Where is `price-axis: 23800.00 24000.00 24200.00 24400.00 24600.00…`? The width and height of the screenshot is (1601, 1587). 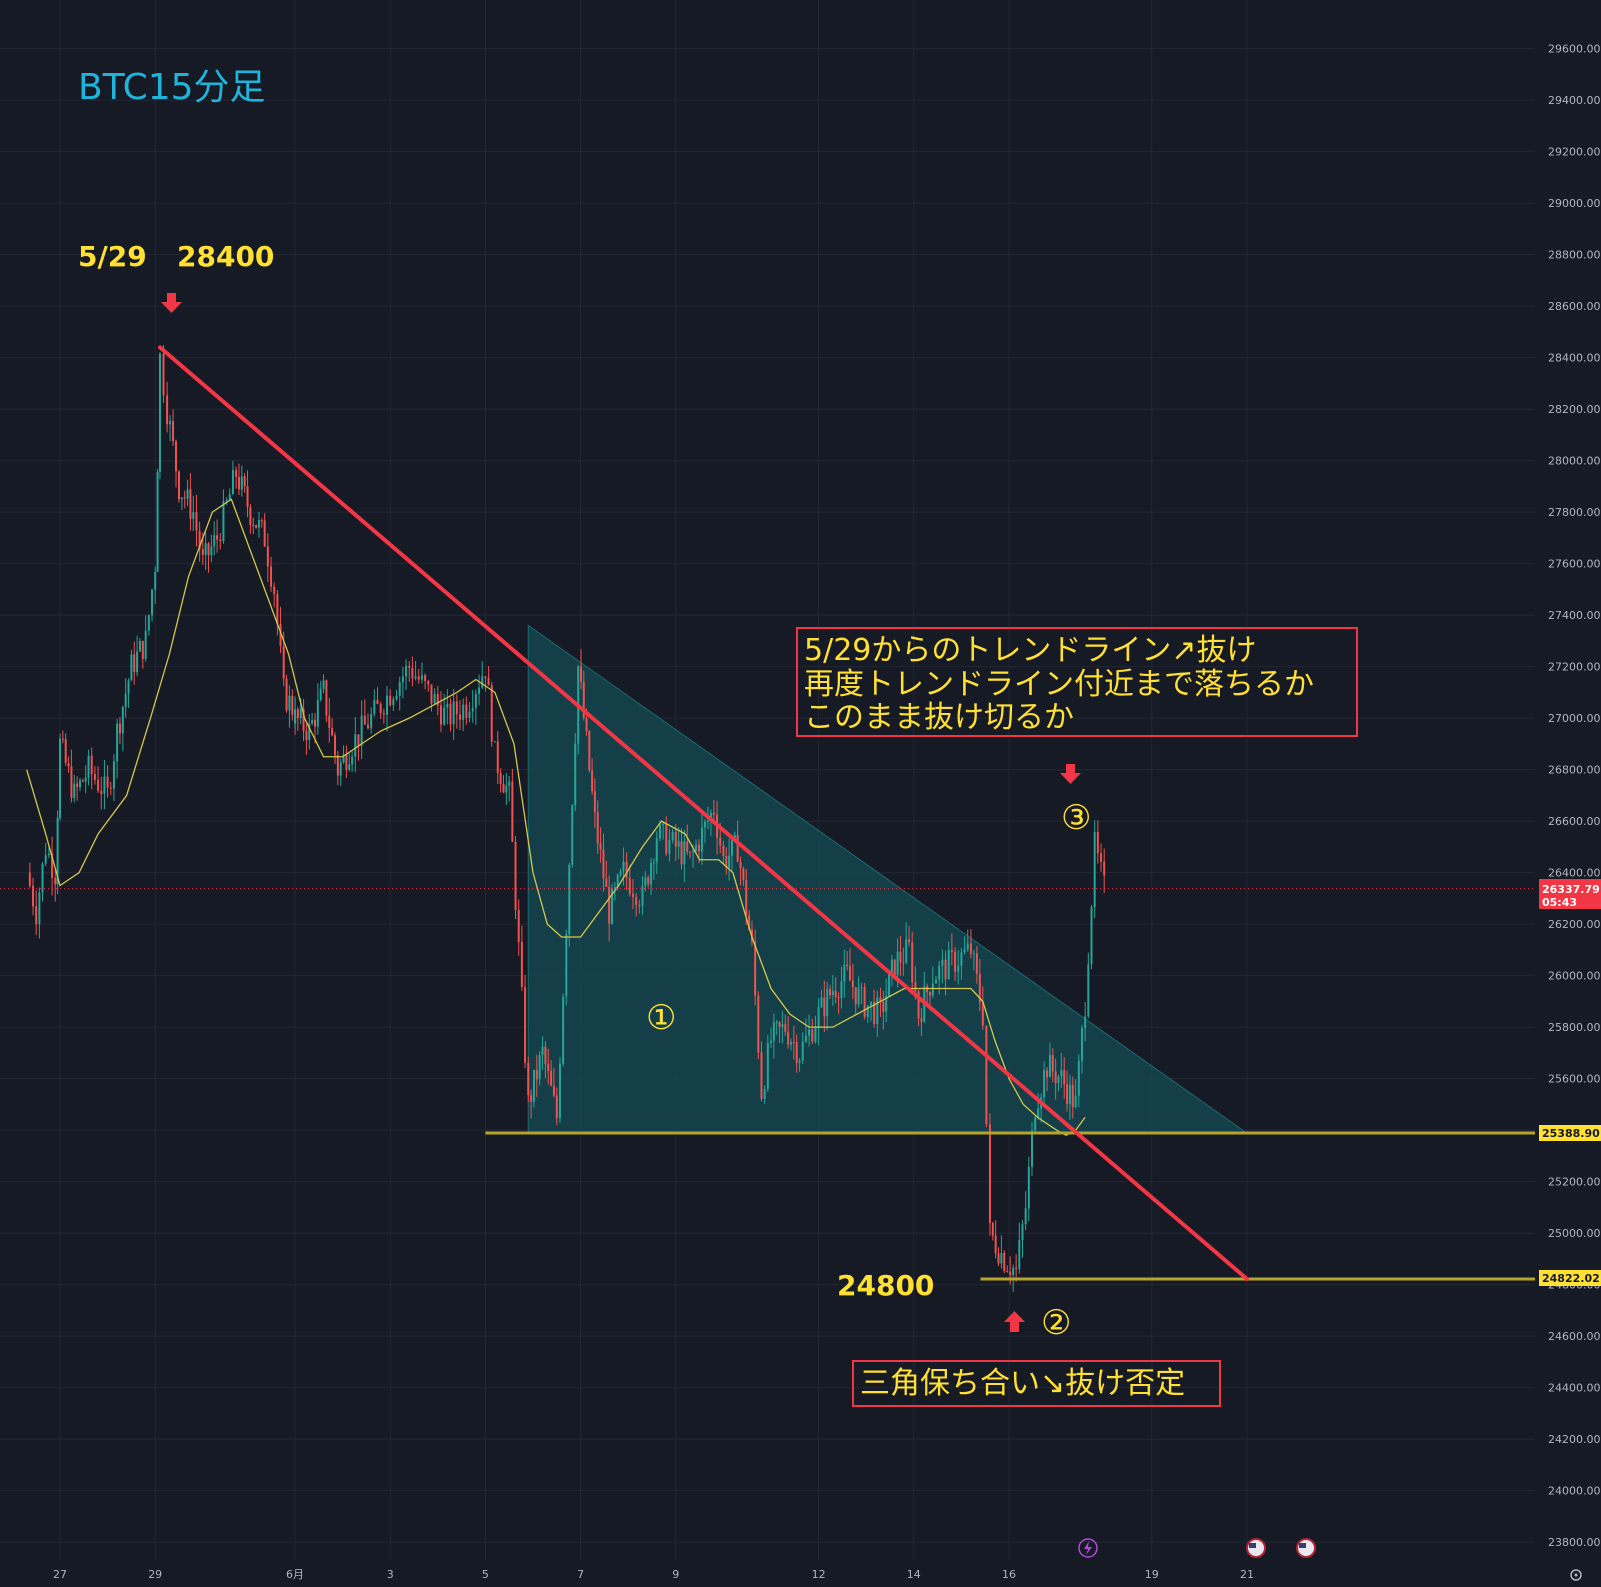
price-axis: 23800.00 24000.00 24200.00 24400.00 24600.00… is located at coordinates (1574, 796).